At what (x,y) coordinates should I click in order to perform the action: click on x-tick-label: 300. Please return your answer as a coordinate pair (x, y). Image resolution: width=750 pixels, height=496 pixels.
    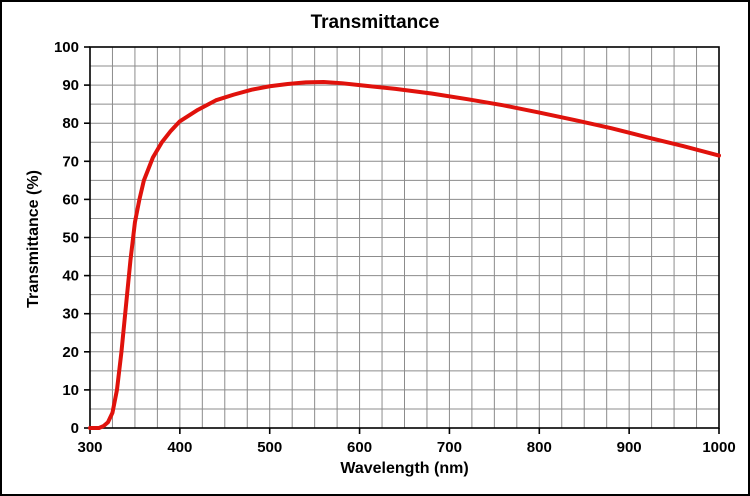
    Looking at the image, I should click on (89, 447).